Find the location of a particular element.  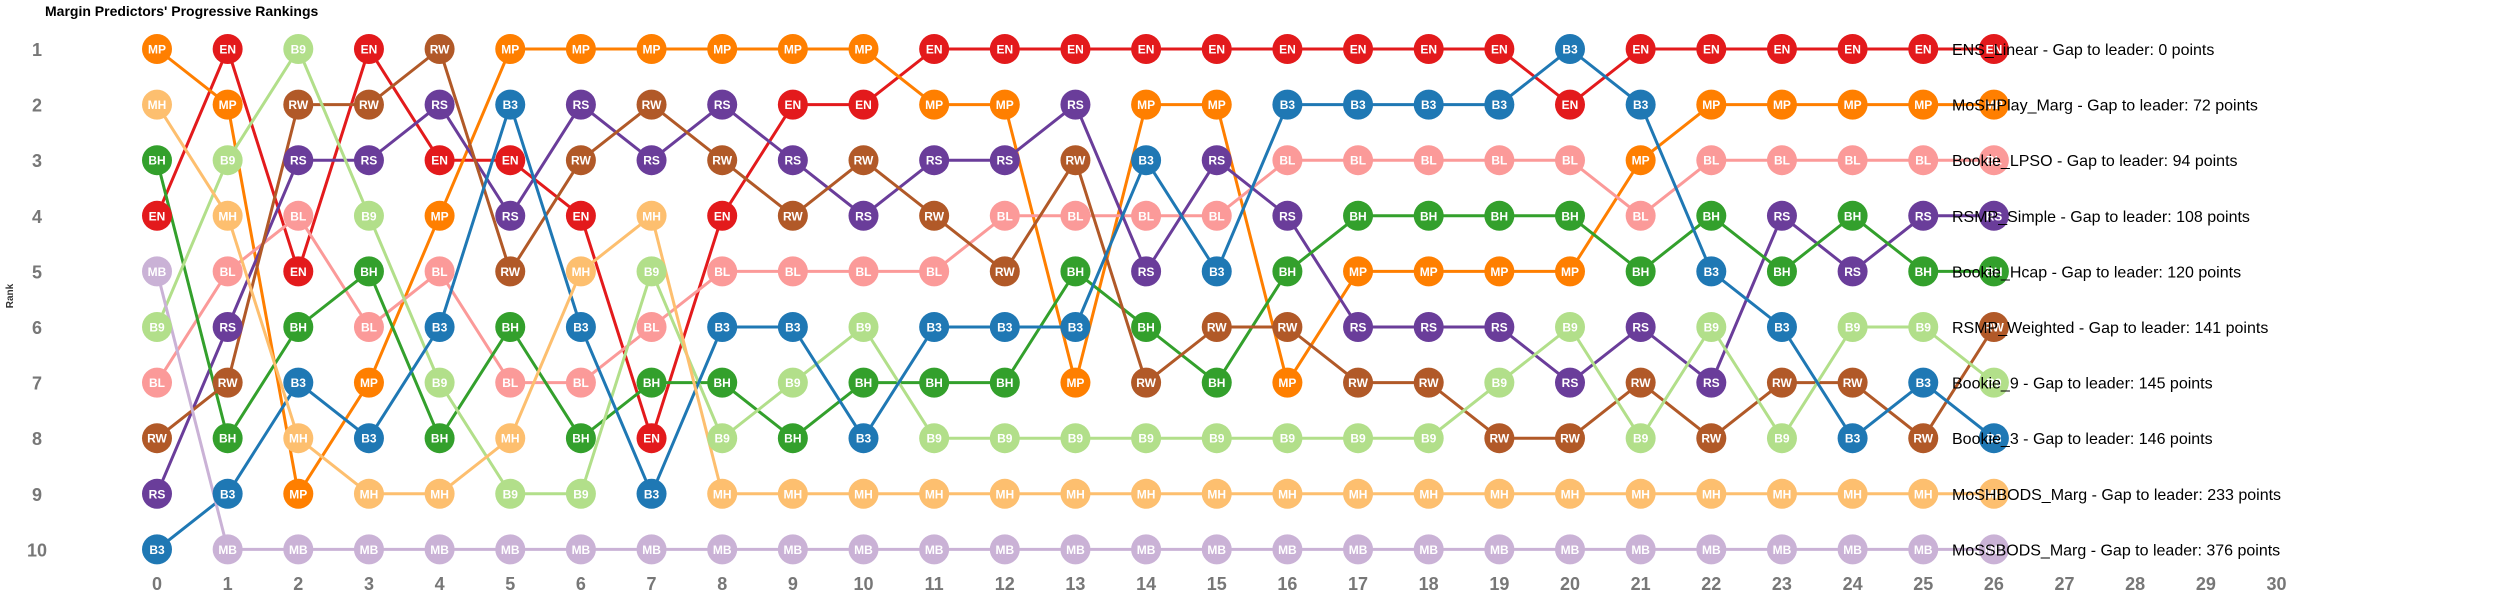

x-tick-label: 0 is located at coordinates (157, 584).